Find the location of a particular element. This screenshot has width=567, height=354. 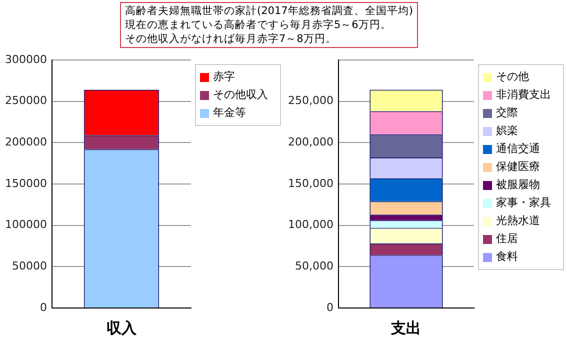

y-tick-label: 50,000 is located at coordinates (314, 266).